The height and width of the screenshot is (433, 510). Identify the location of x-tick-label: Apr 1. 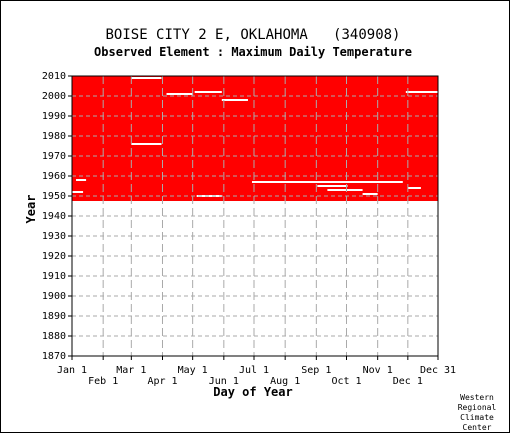
(162, 381).